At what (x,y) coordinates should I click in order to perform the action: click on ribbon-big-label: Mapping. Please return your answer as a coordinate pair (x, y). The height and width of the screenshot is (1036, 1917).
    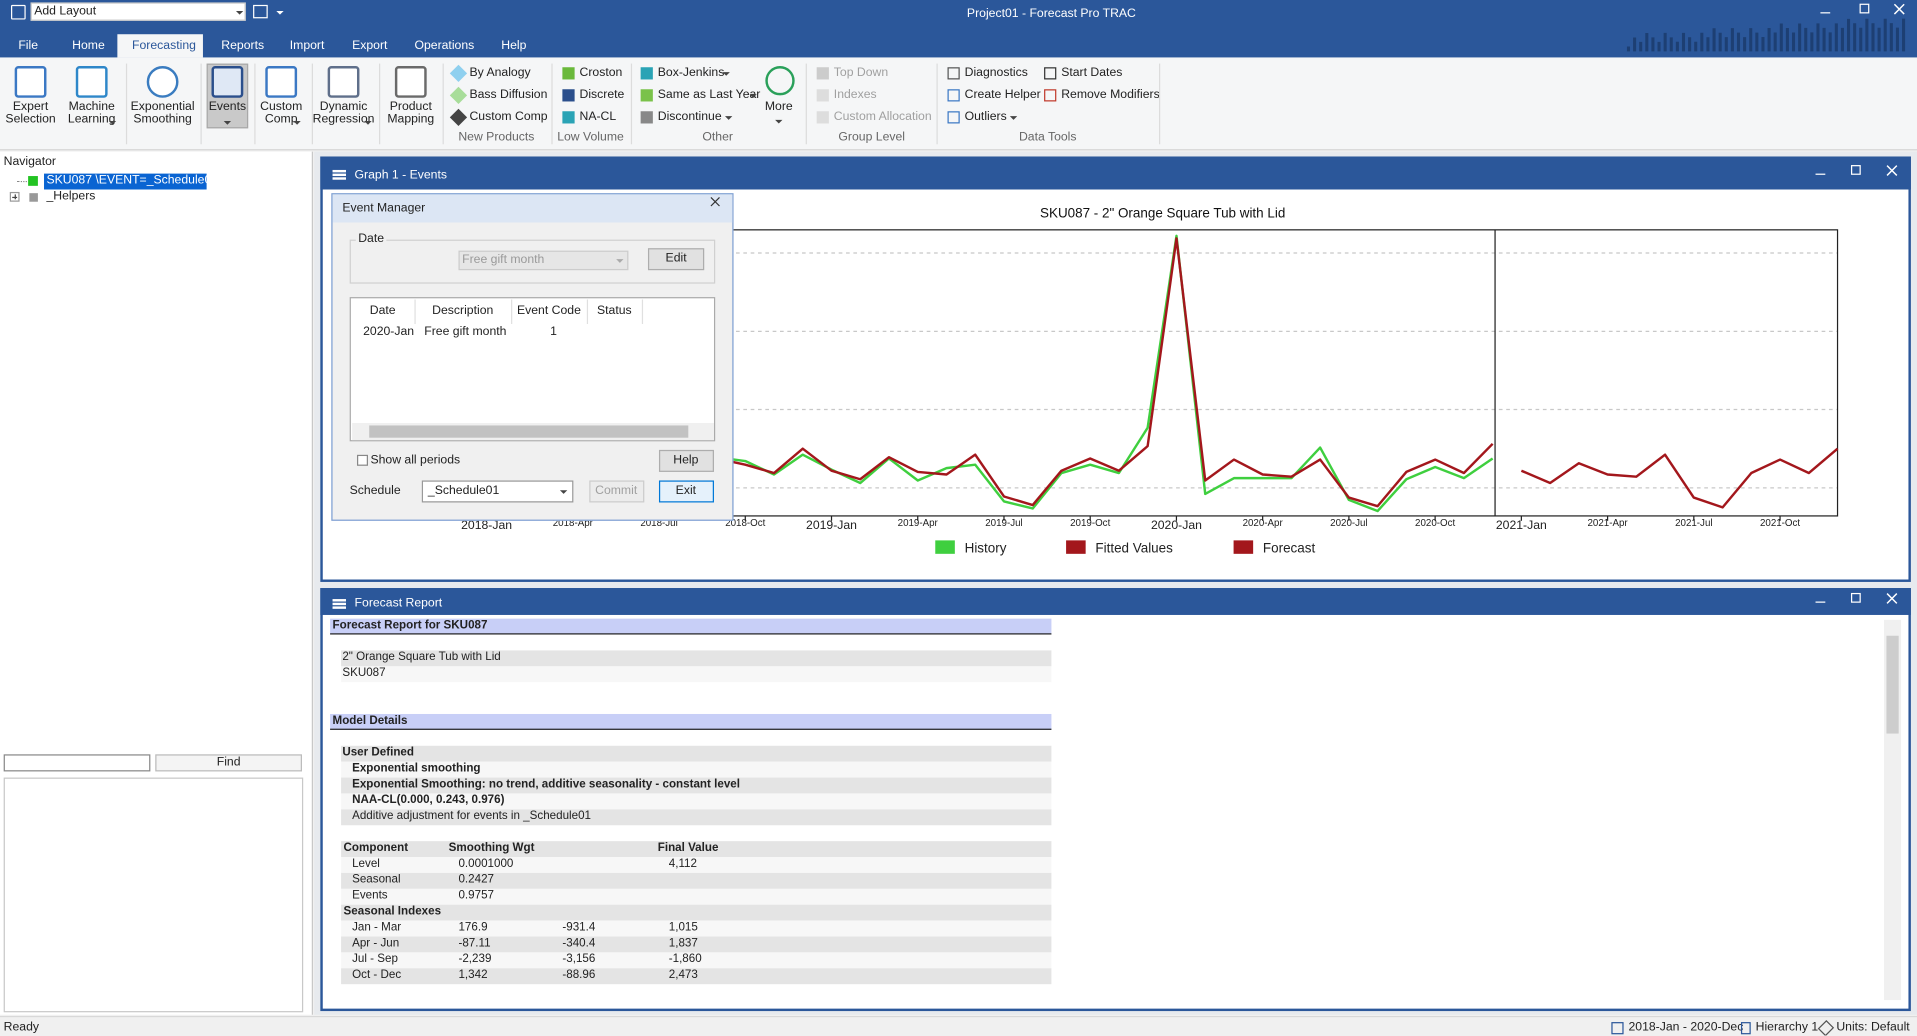
    Looking at the image, I should click on (411, 119).